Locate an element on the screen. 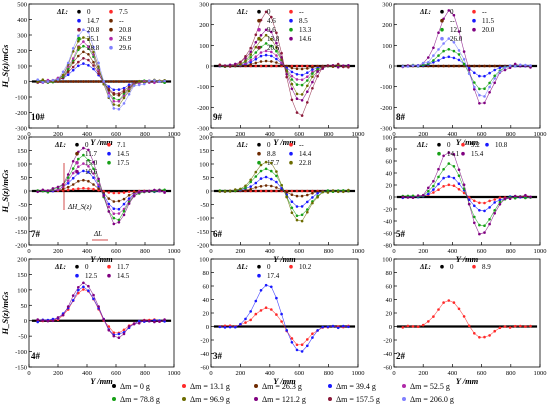  y-tick-label: 80 is located at coordinates (389, 150).